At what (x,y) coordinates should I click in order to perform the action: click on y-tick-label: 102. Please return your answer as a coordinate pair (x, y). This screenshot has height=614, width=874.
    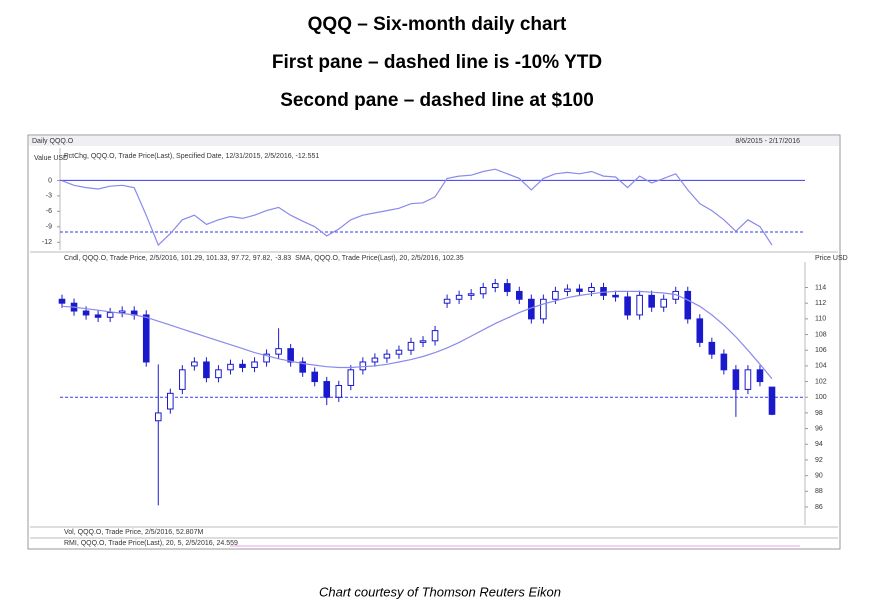
    Looking at the image, I should click on (821, 381).